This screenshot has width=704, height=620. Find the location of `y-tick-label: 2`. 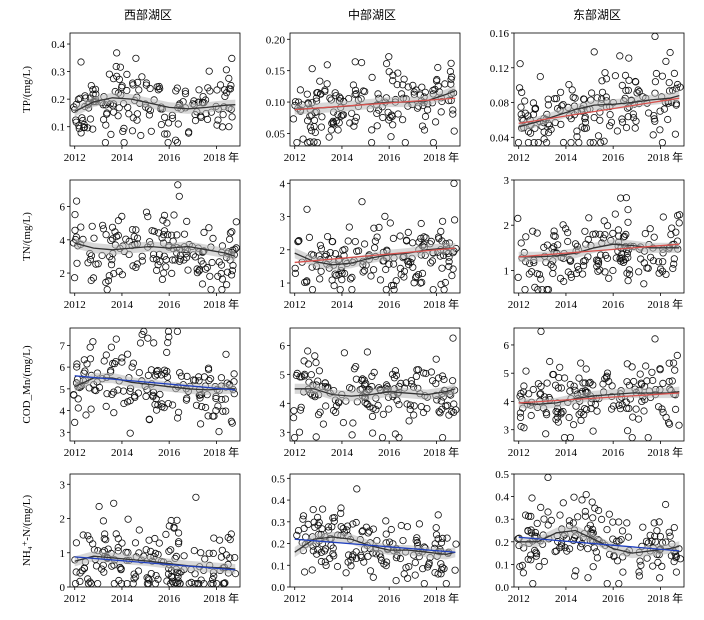

y-tick-label: 2 is located at coordinates (63, 520).